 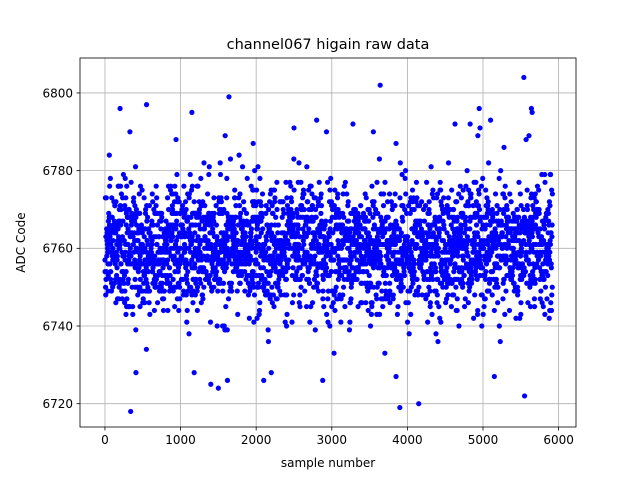 I want to click on y-tick-label: 6720, so click(x=57, y=404).